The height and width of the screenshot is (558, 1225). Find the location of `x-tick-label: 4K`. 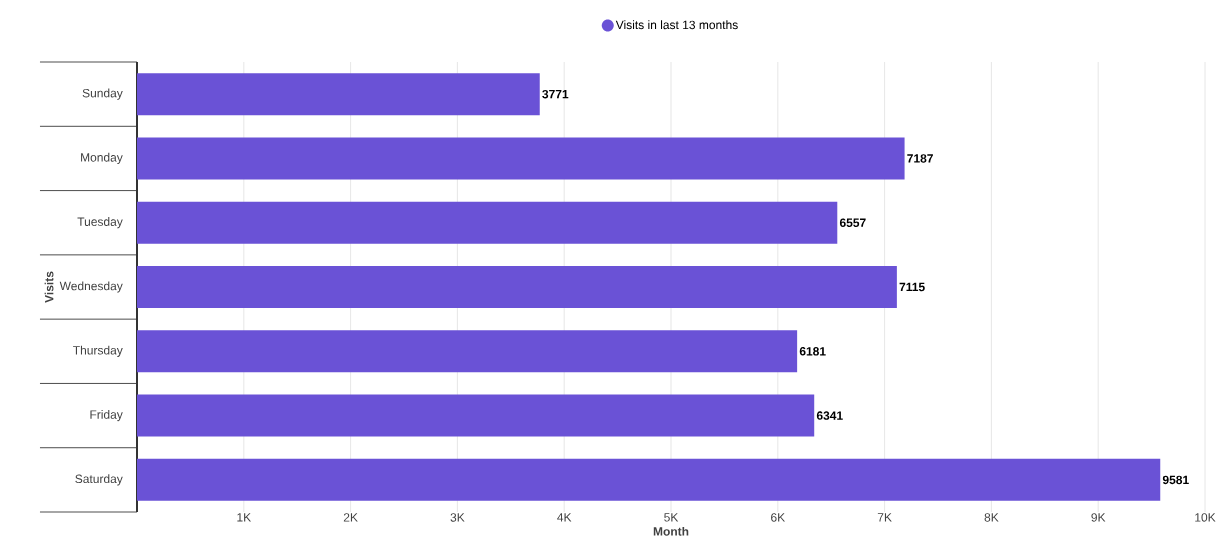

x-tick-label: 4K is located at coordinates (564, 517).